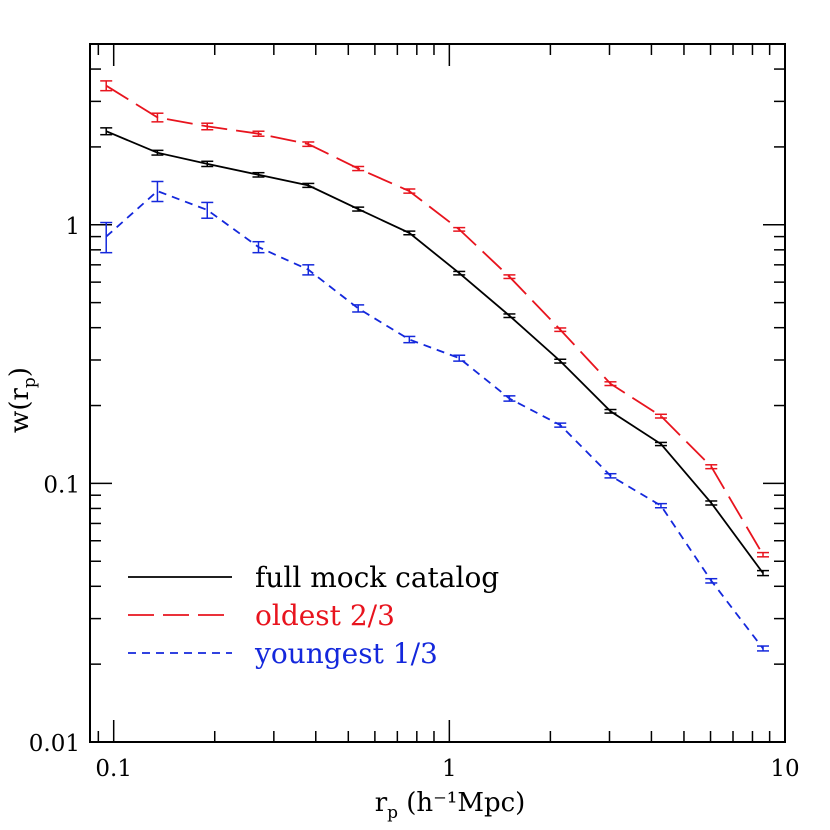 This screenshot has width=830, height=830. Describe the element at coordinates (22, 400) in the screenshot. I see `y-axis-label: w(rp)` at that location.